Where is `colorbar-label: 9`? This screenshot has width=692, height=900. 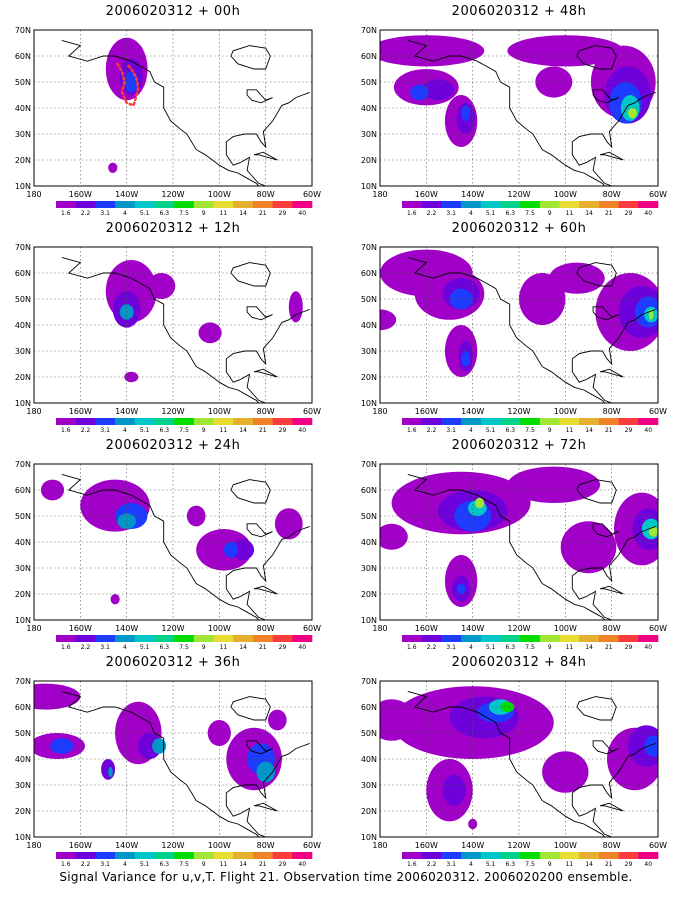 colorbar-label: 9 is located at coordinates (204, 430).